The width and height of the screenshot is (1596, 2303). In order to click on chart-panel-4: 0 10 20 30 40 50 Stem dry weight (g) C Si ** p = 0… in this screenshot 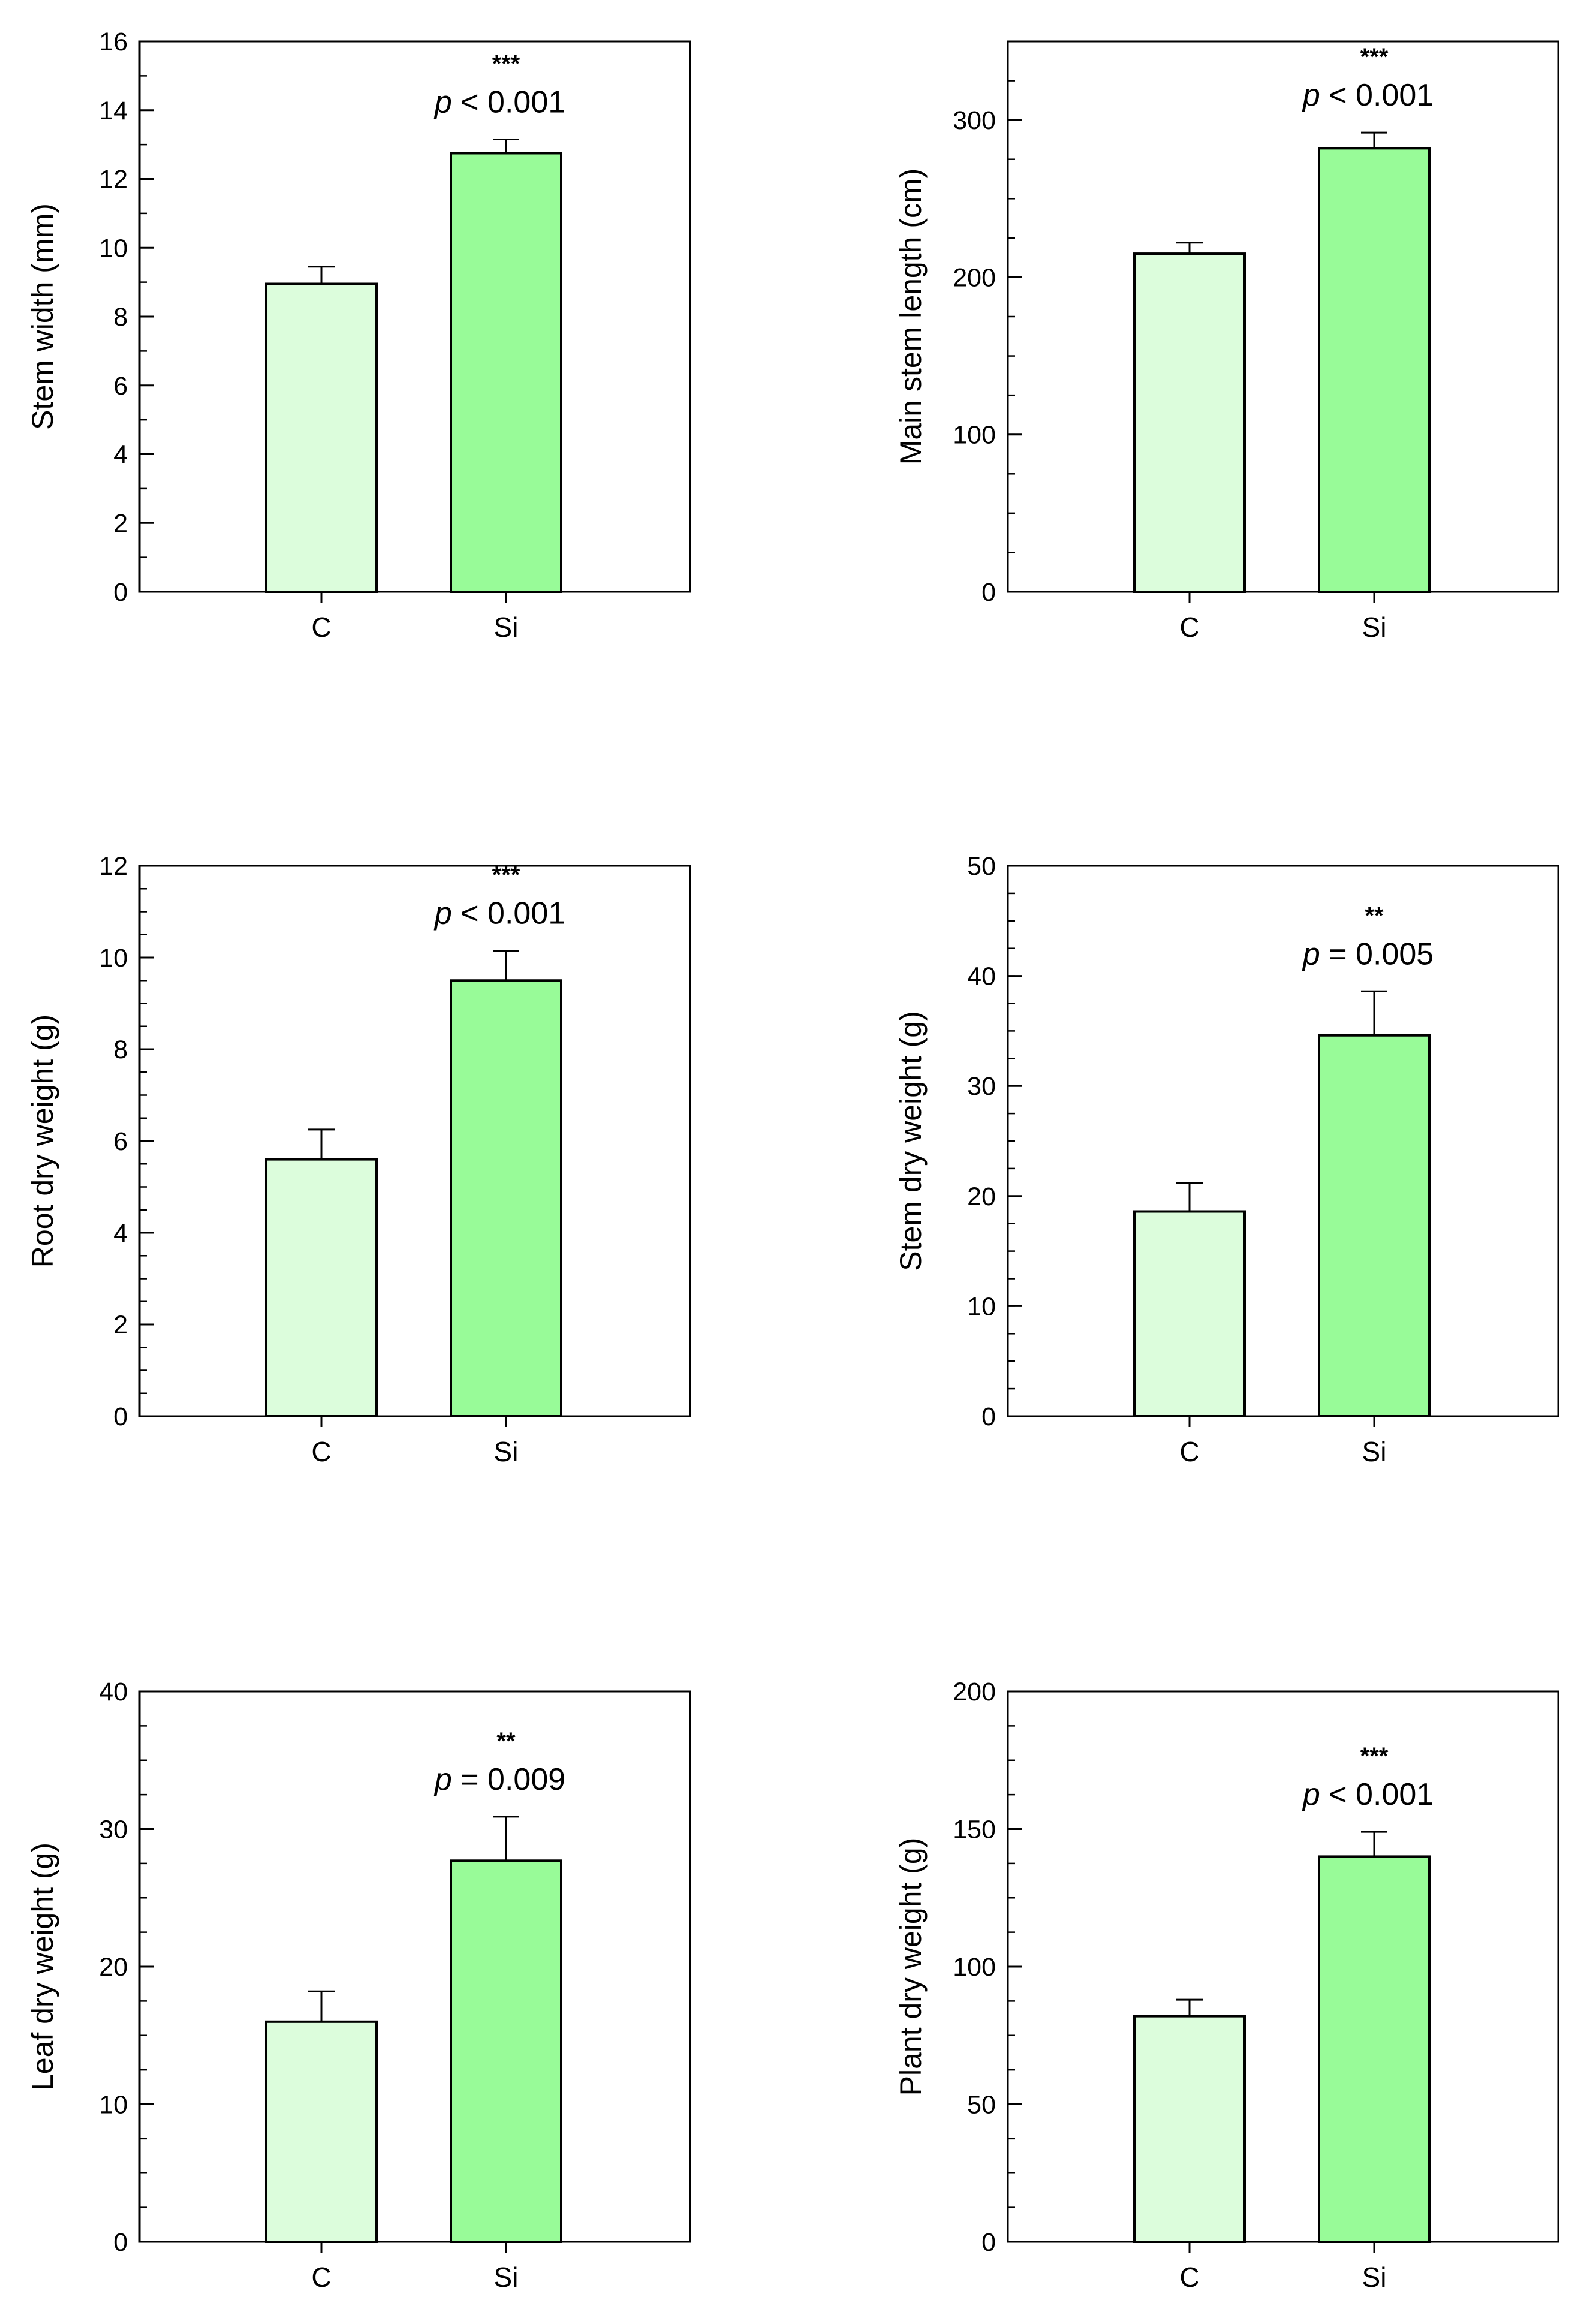, I will do `click(1226, 1160)`.